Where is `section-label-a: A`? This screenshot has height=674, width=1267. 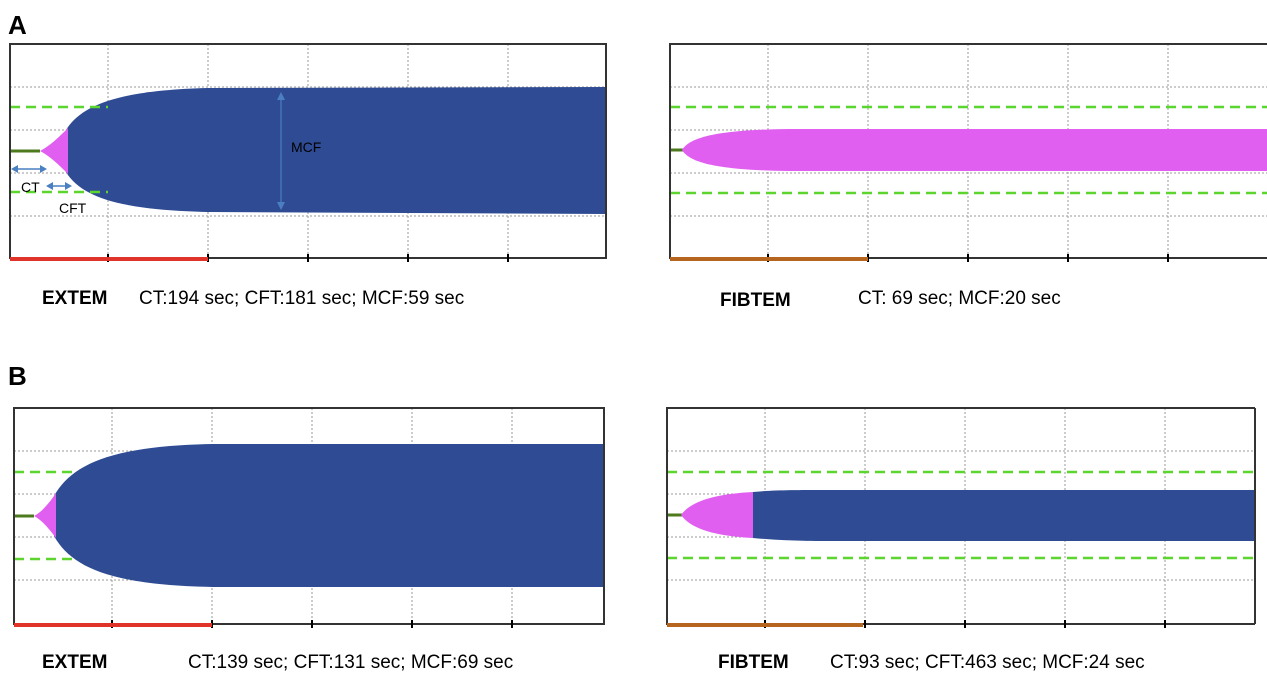 section-label-a: A is located at coordinates (17, 25).